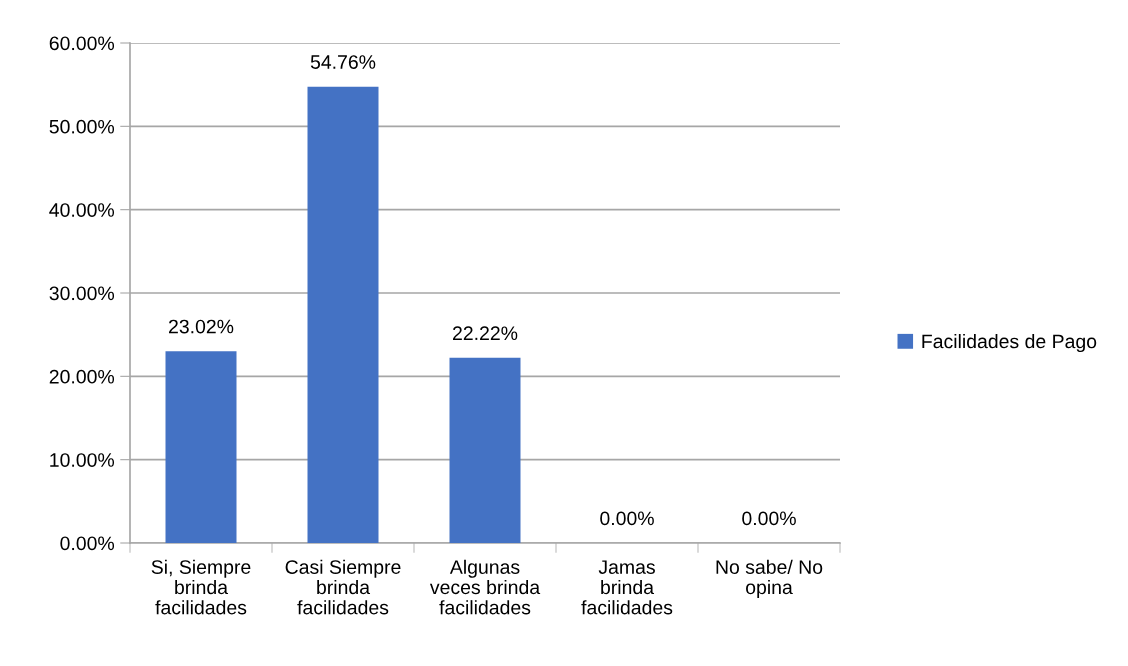 This screenshot has height=666, width=1128. What do you see at coordinates (627, 587) in the screenshot?
I see `x-tick-label: Jamas brinda facilidades` at bounding box center [627, 587].